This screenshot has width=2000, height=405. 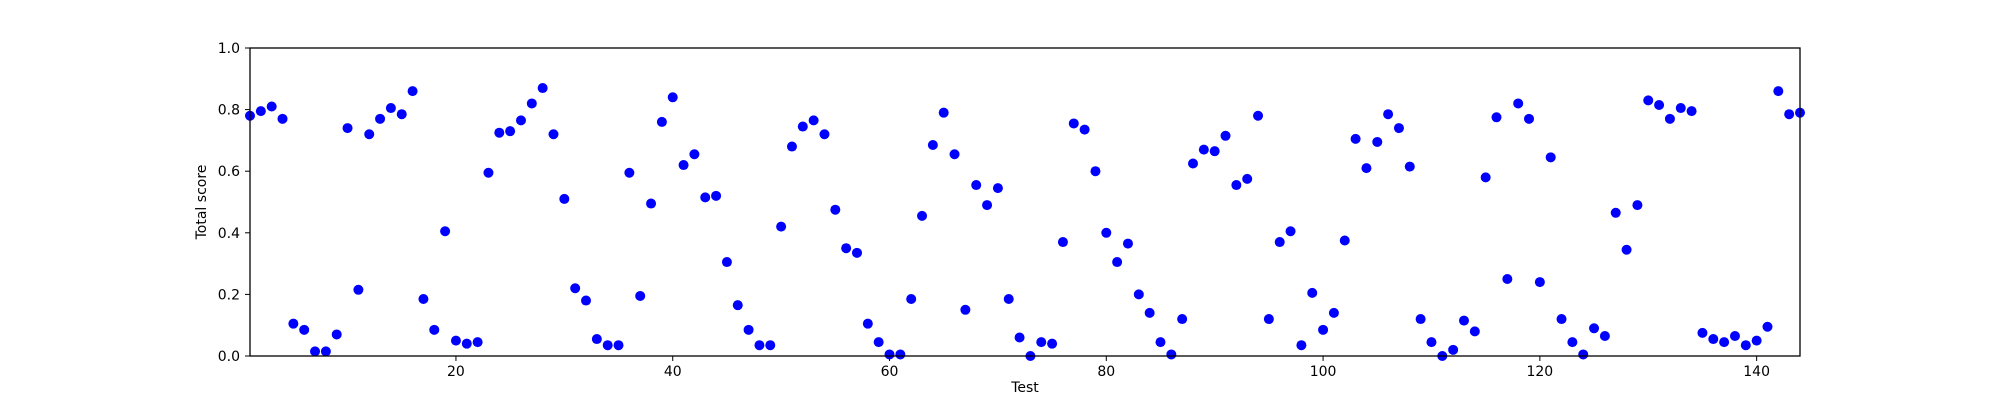 What do you see at coordinates (1756, 372) in the screenshot?
I see `x-tick-label: 140` at bounding box center [1756, 372].